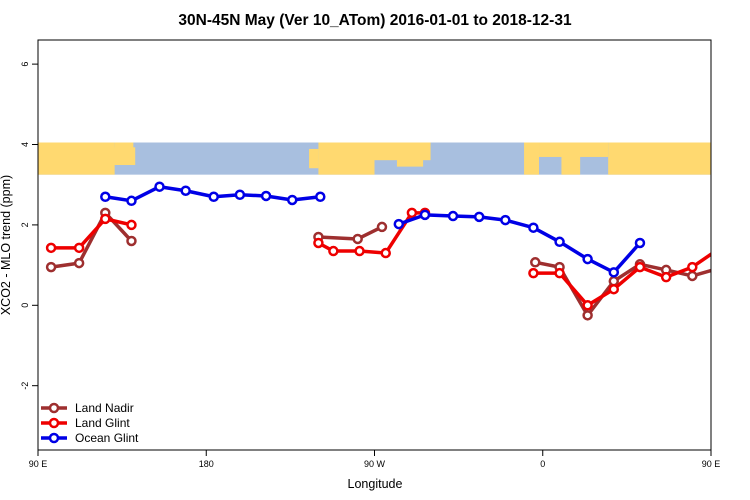 The height and width of the screenshot is (500, 750). I want to click on y-axis: -2 0 2 4 6, so click(29, 226).